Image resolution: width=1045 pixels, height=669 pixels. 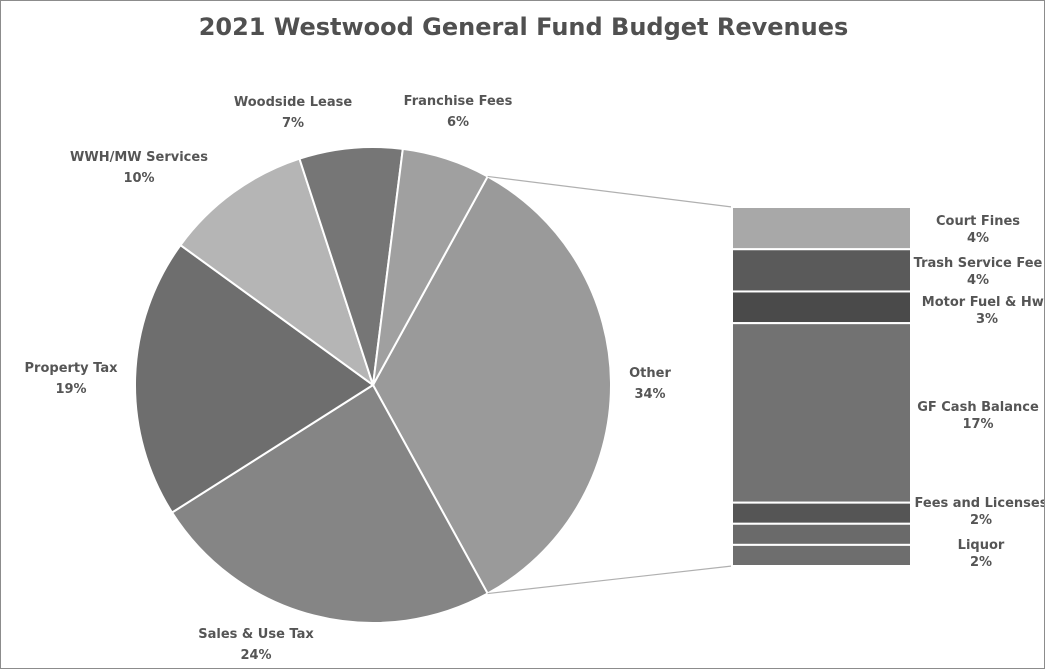 What do you see at coordinates (72, 379) in the screenshot?
I see `slice-label-property-tax: Property Tax 19%` at bounding box center [72, 379].